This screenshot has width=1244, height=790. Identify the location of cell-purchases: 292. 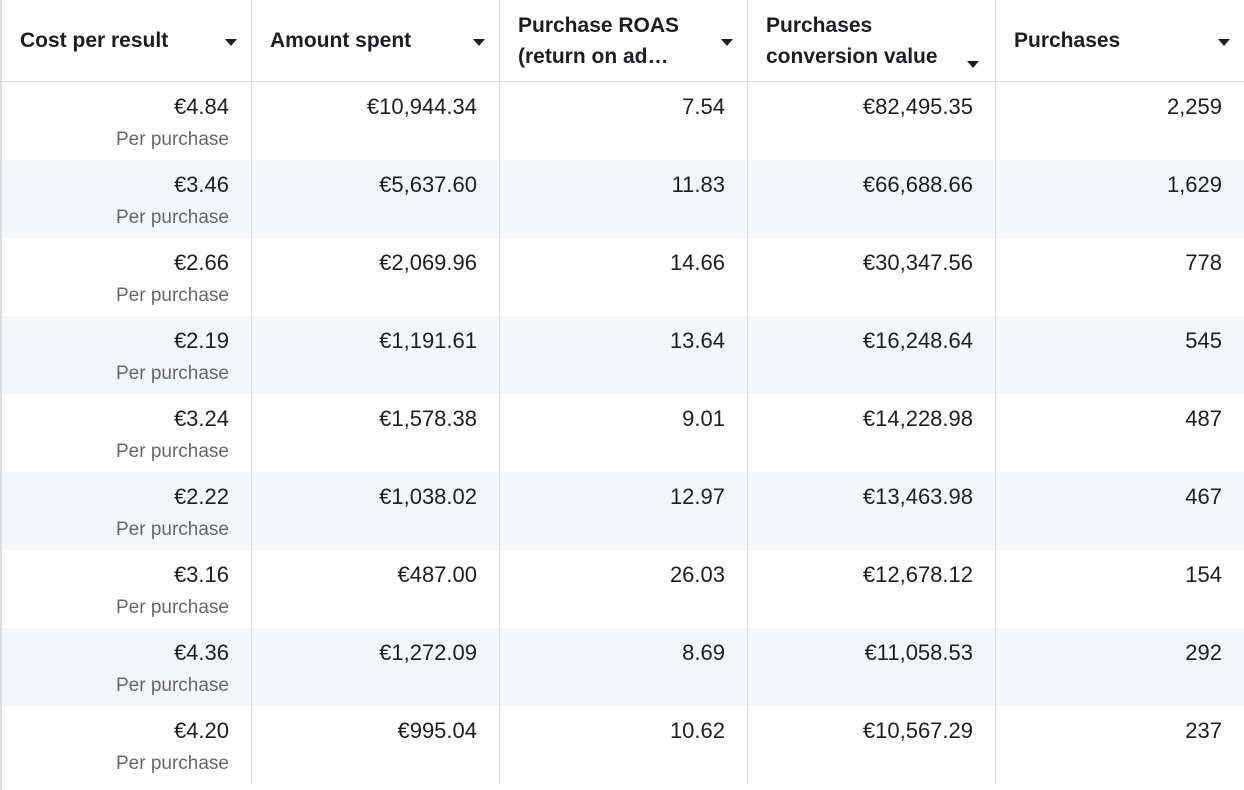
(1120, 667).